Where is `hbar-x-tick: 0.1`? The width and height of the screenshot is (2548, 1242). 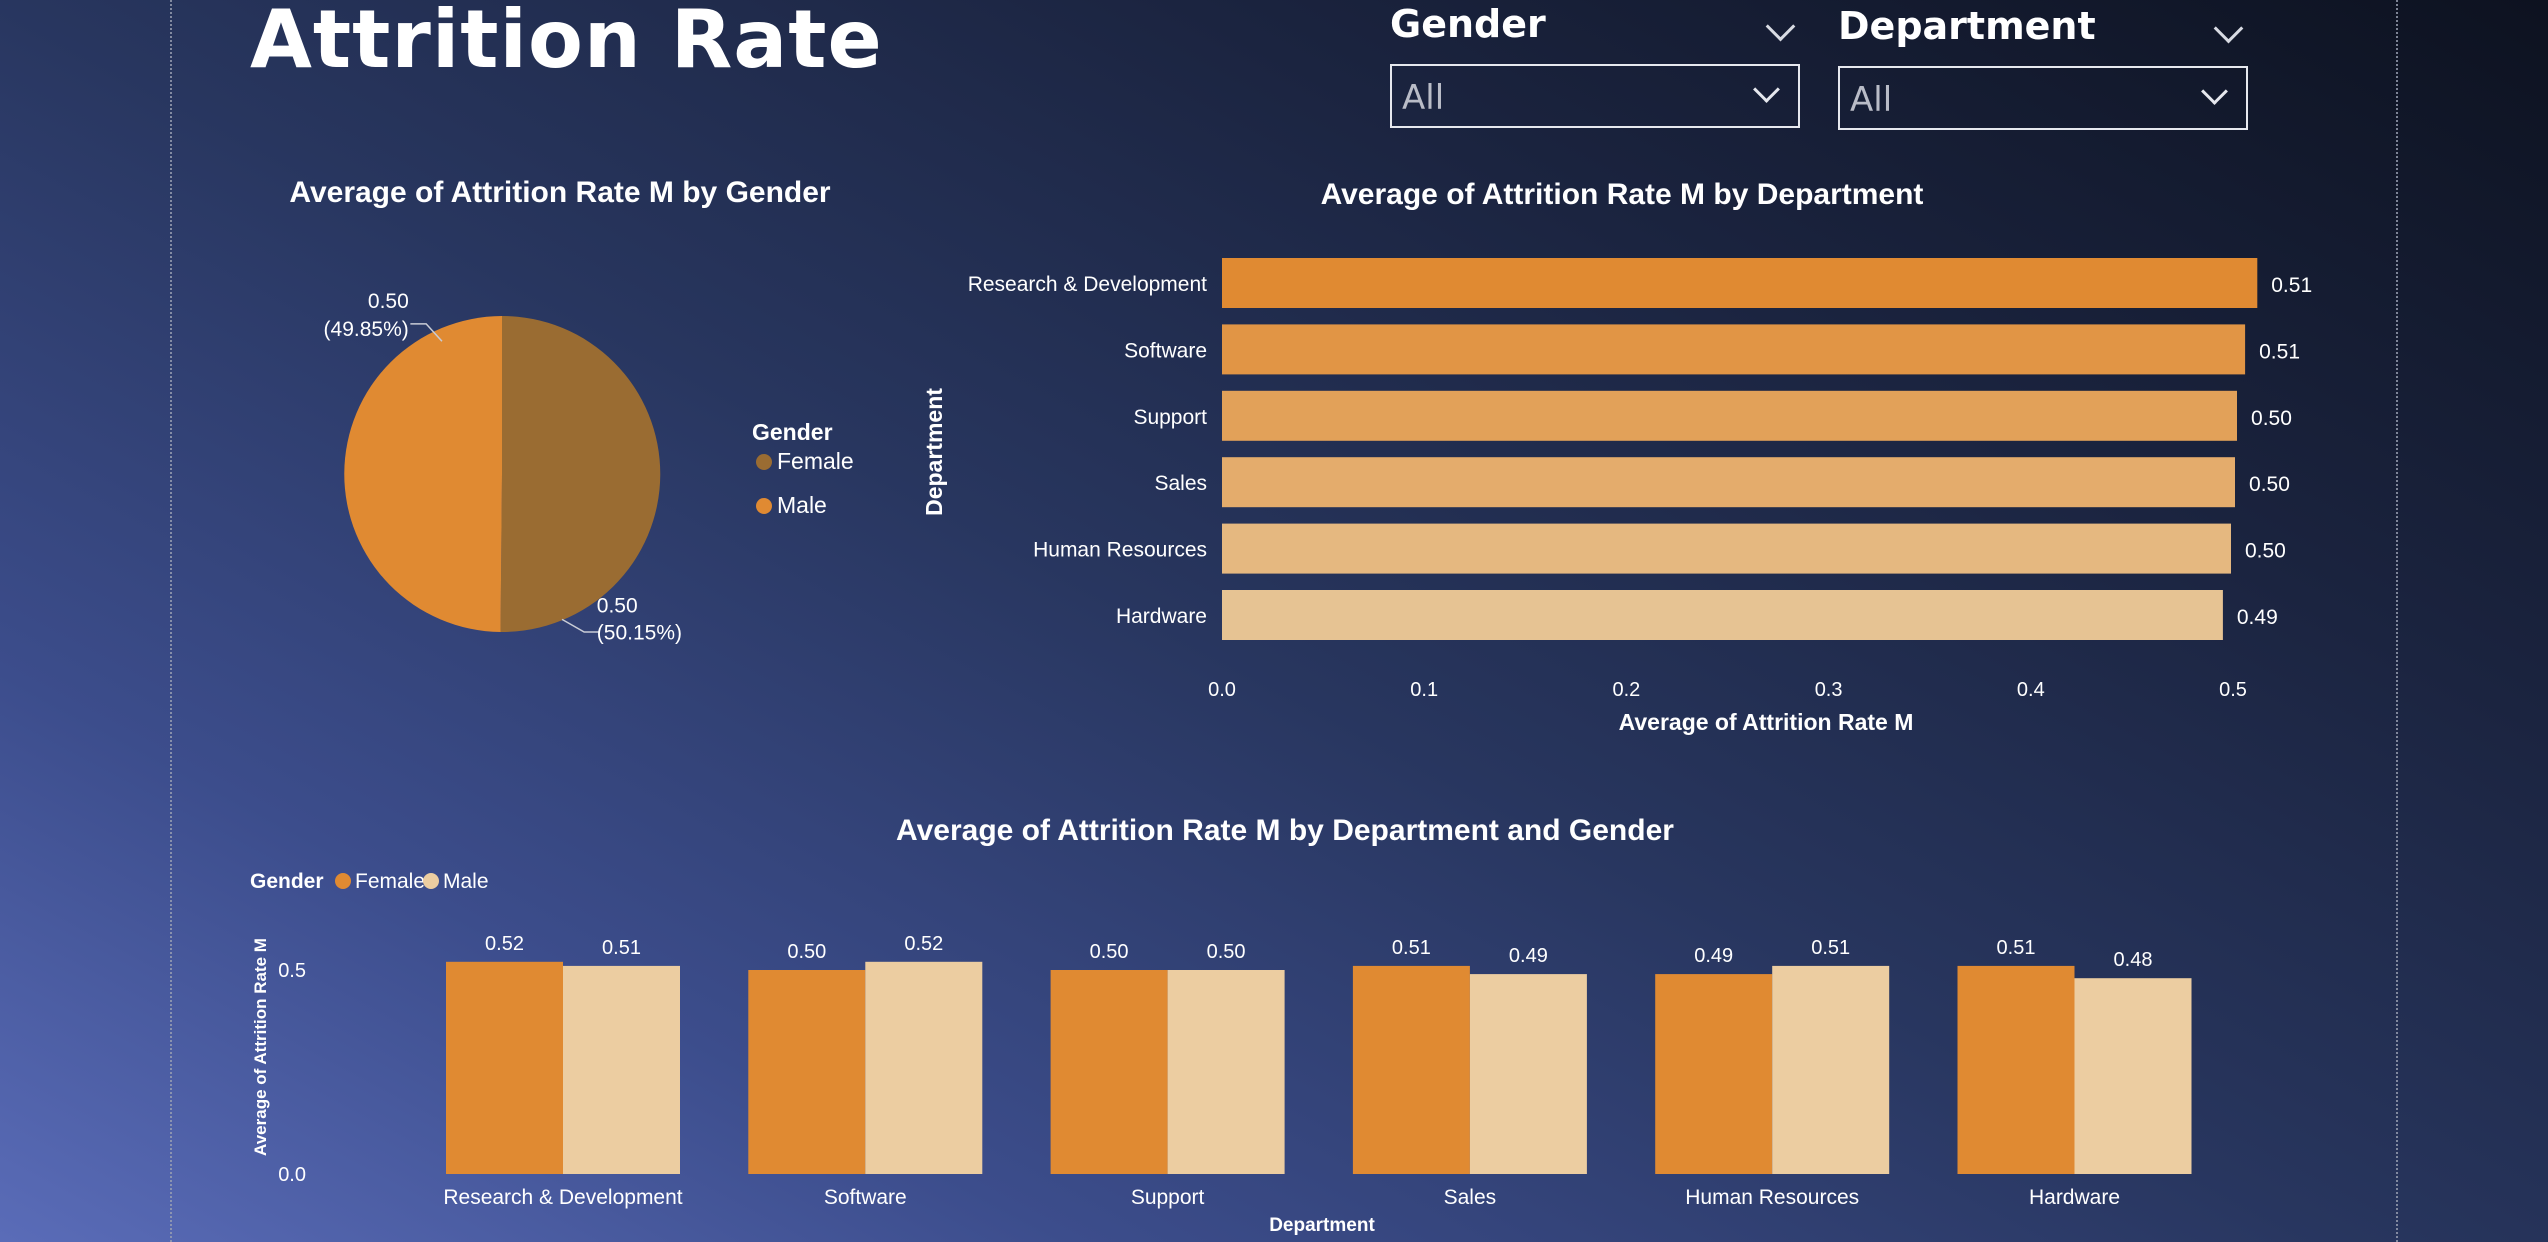 hbar-x-tick: 0.1 is located at coordinates (1424, 690).